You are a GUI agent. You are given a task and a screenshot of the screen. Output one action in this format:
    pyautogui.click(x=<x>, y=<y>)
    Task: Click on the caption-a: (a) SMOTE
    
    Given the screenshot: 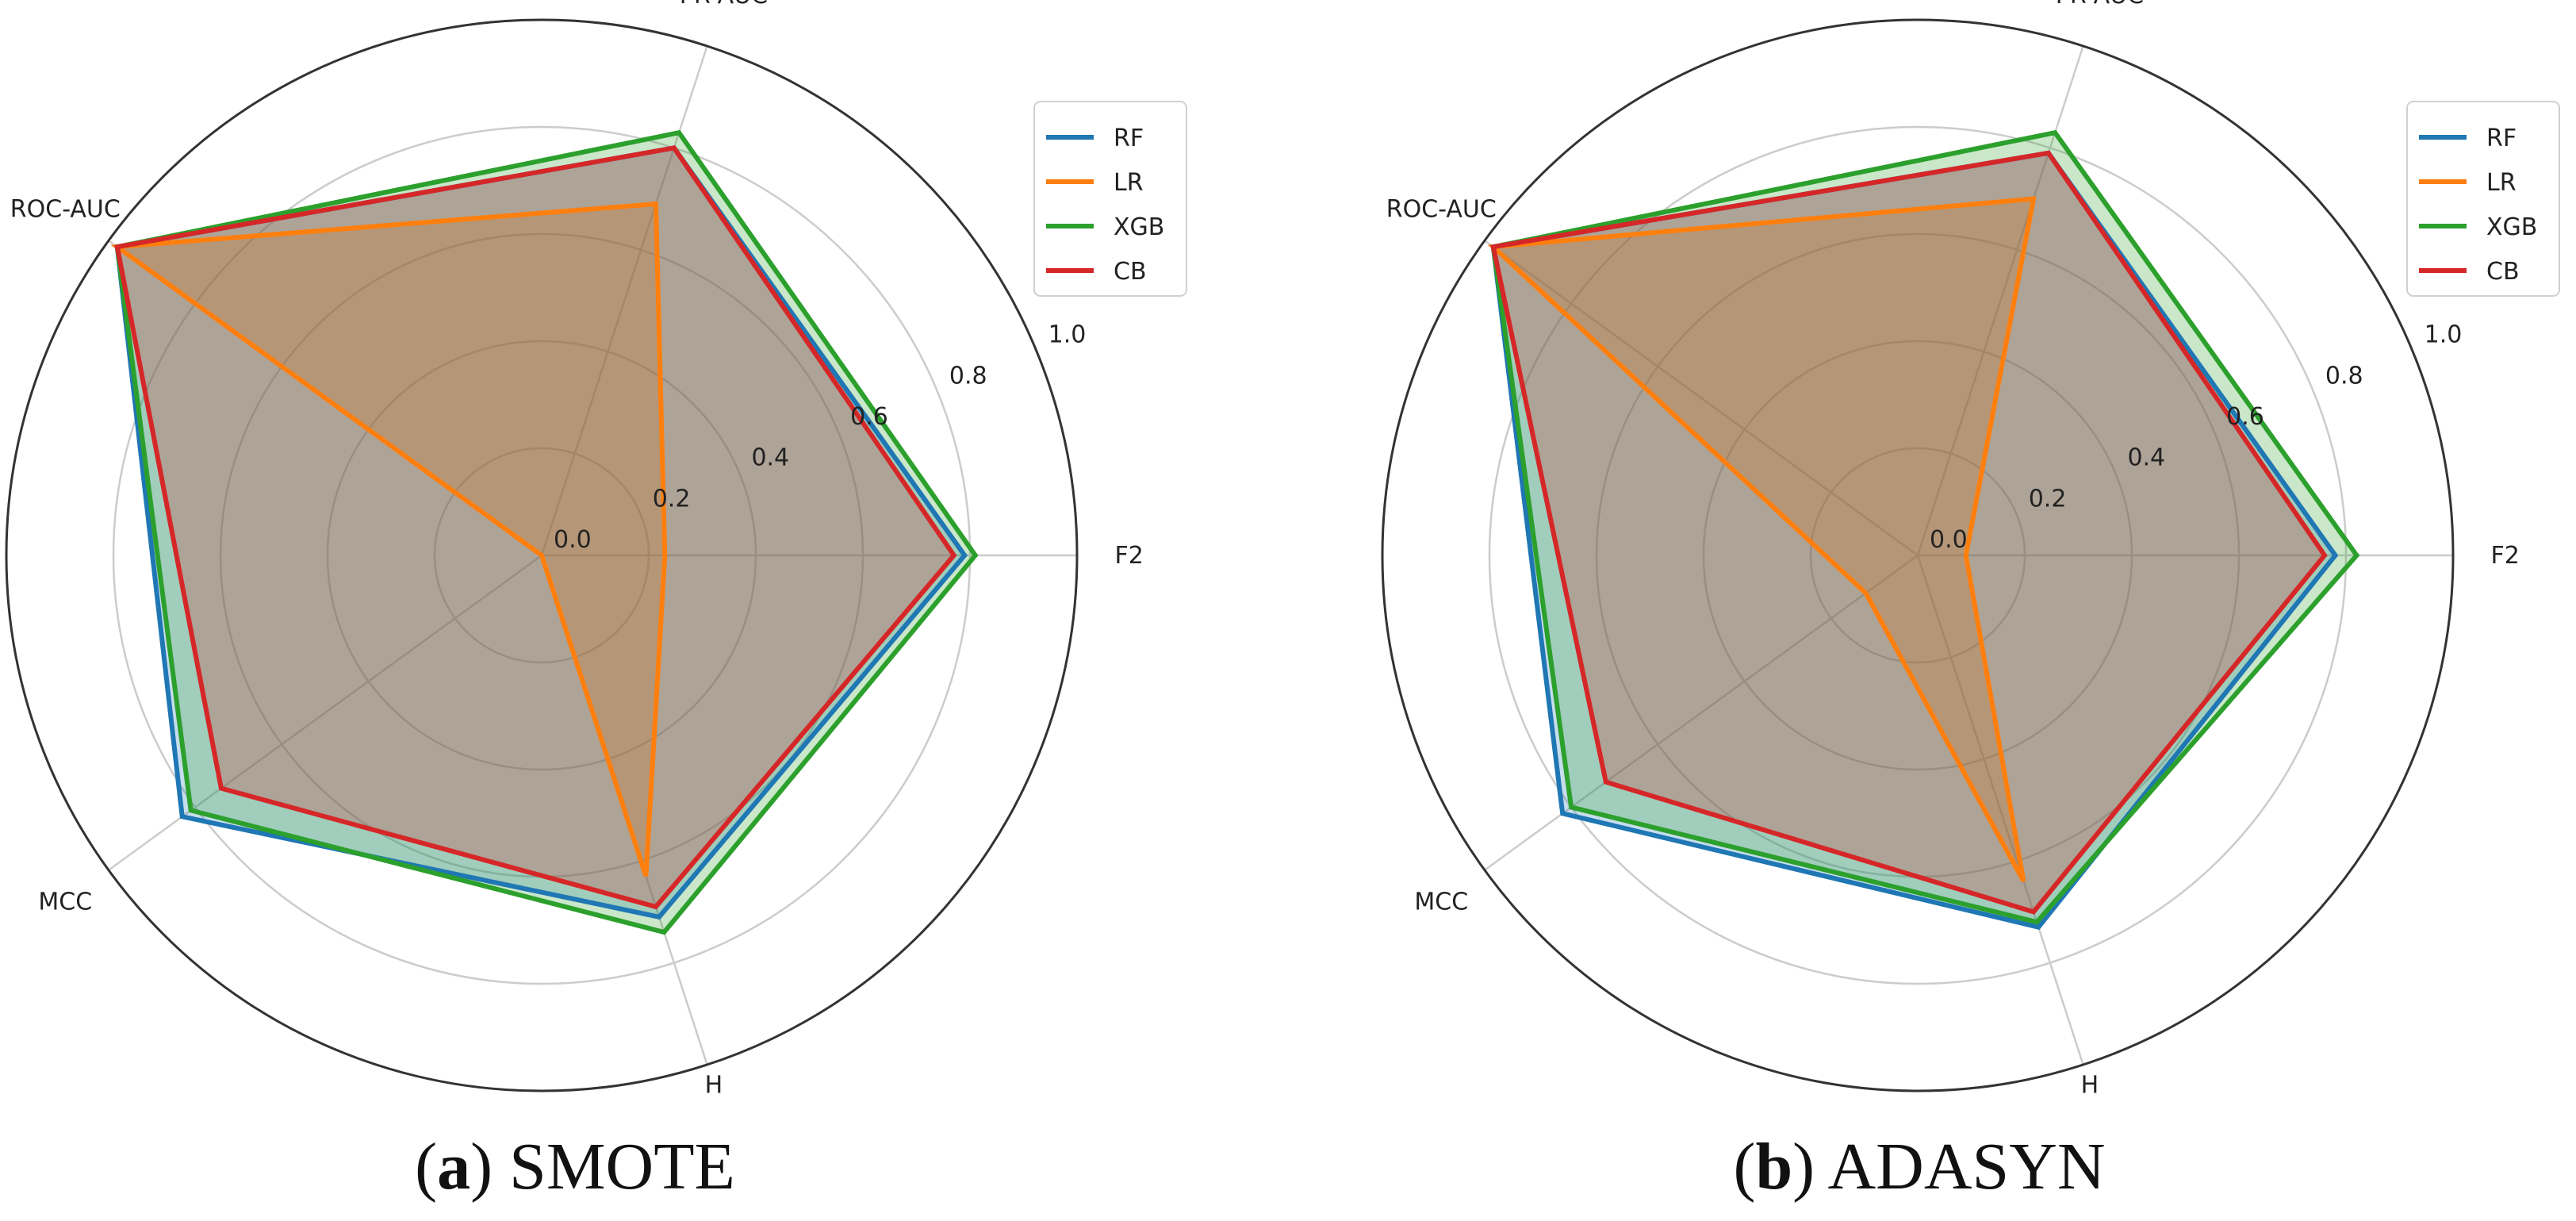 What is the action you would take?
    pyautogui.click(x=575, y=1167)
    